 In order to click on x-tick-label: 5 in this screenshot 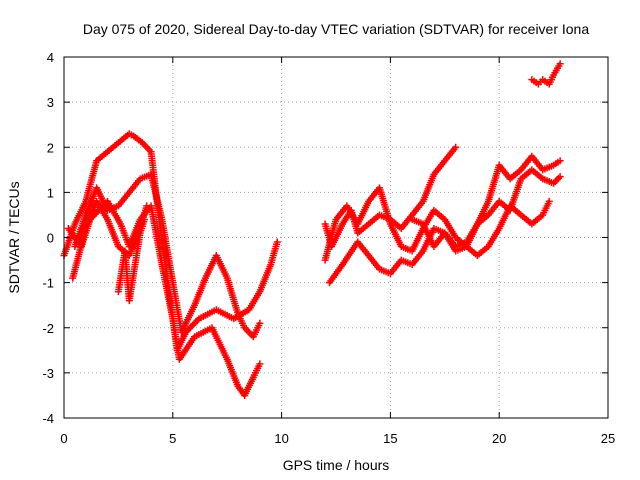, I will do `click(172, 438)`.